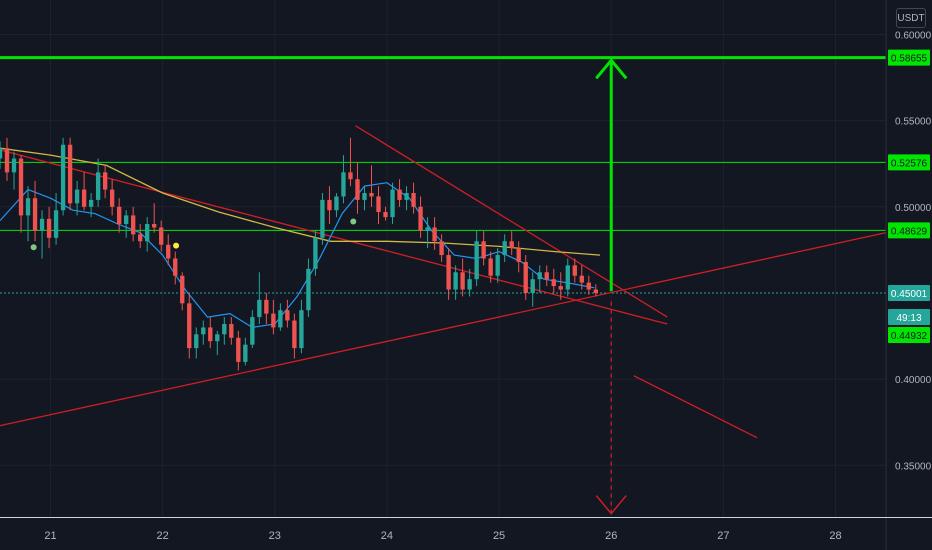 The width and height of the screenshot is (932, 550). I want to click on countdown-label-bg, so click(909, 316).